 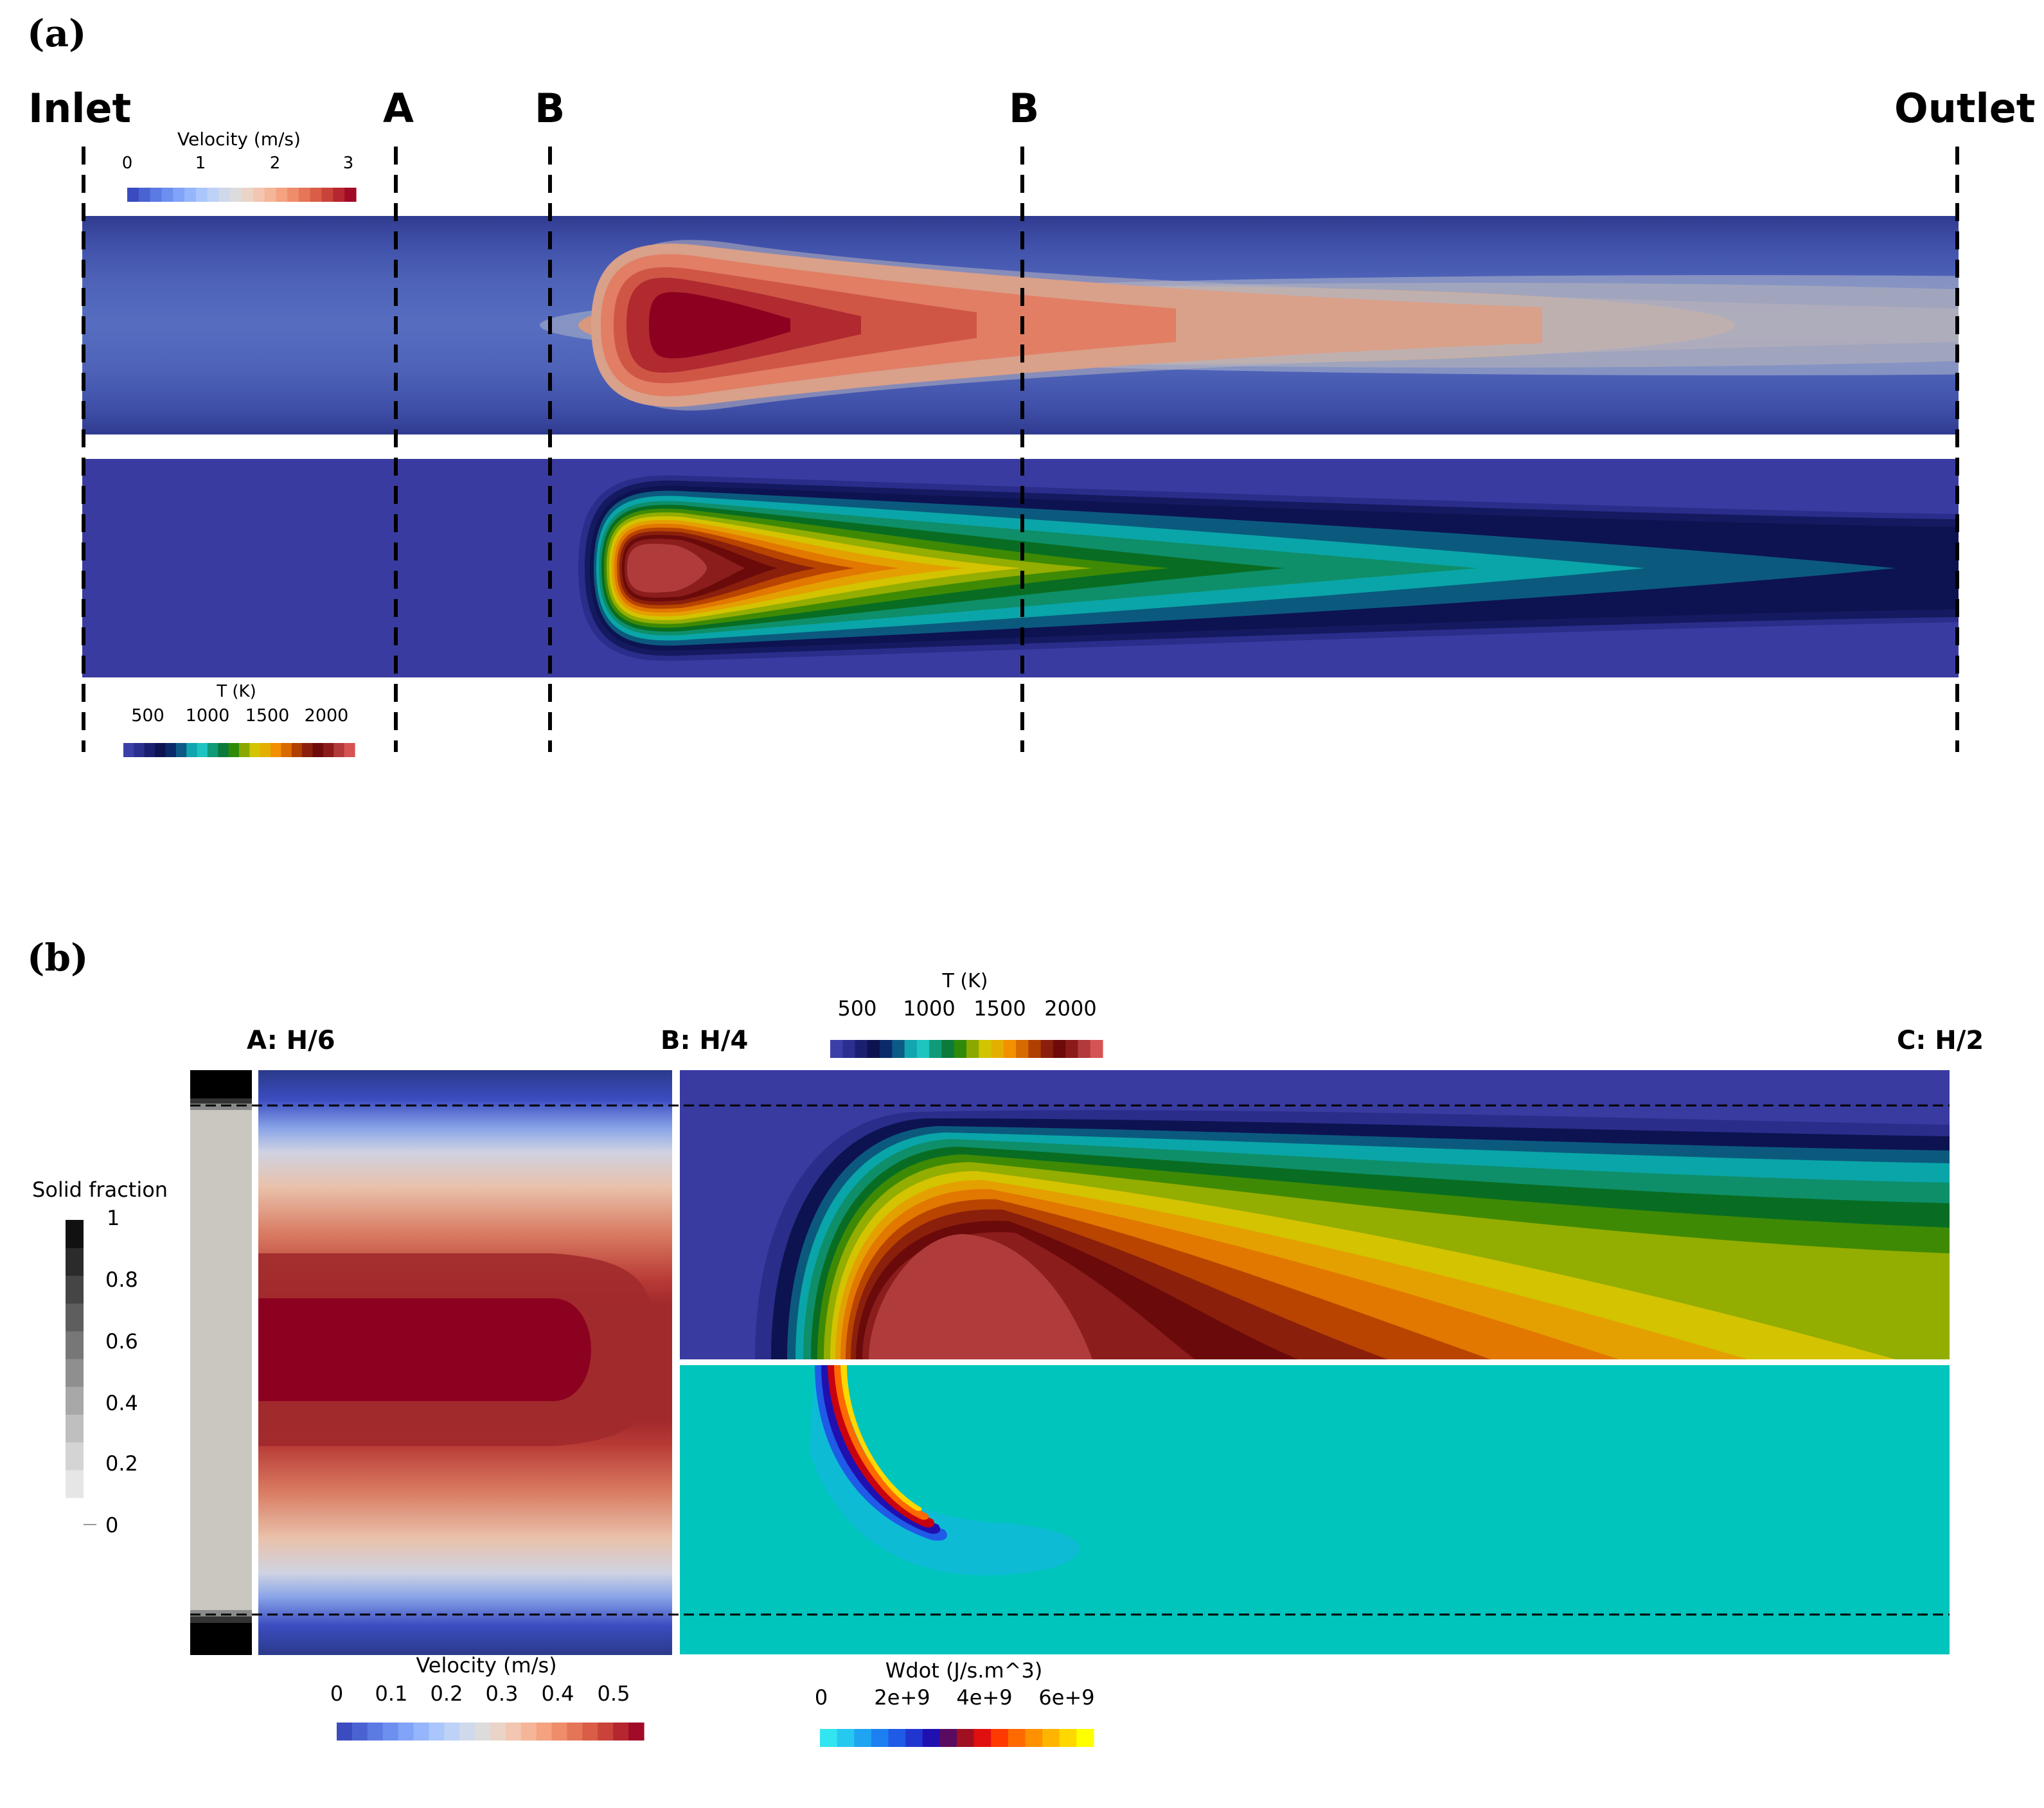 What do you see at coordinates (1315, 1509) in the screenshot?
I see `wdot-field-b` at bounding box center [1315, 1509].